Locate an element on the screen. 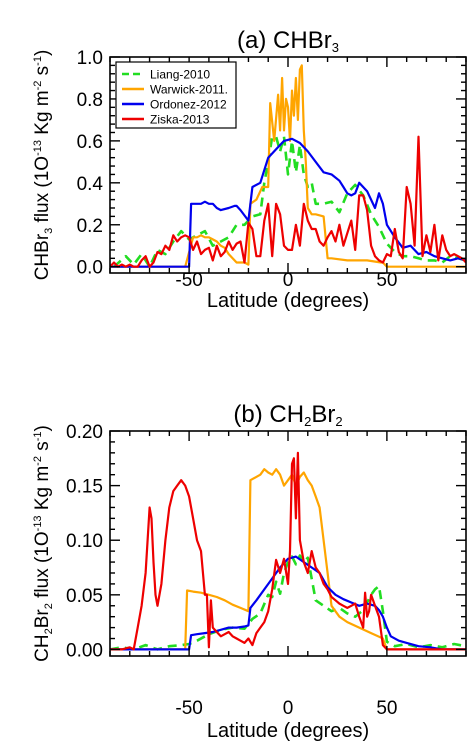  y-tick-label: 0.0 is located at coordinates (90, 268).